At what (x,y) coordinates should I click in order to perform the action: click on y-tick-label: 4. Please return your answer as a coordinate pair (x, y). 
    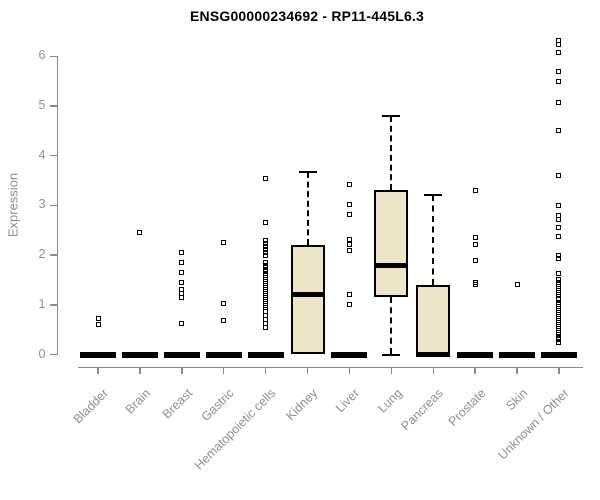
    Looking at the image, I should click on (42, 154).